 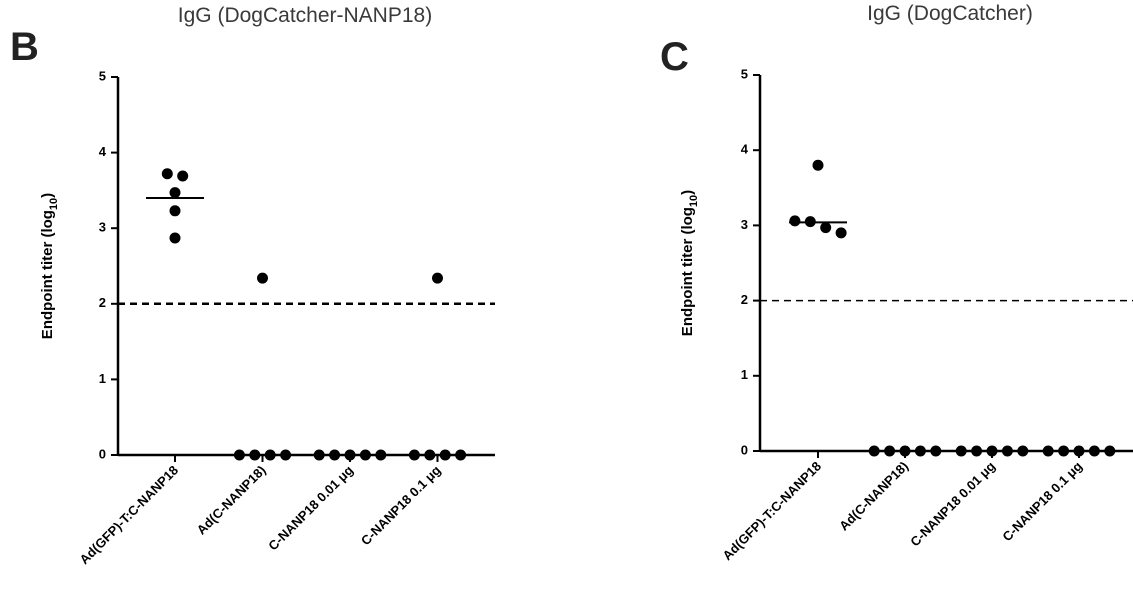 I want to click on panel-letter: B, so click(x=24, y=47).